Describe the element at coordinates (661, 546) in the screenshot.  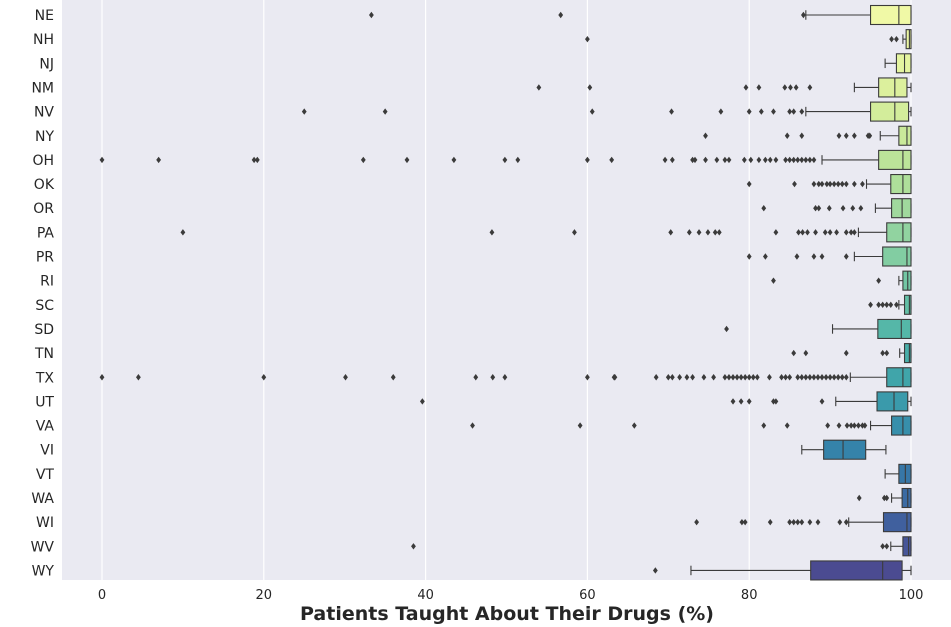
I see `box-WV` at that location.